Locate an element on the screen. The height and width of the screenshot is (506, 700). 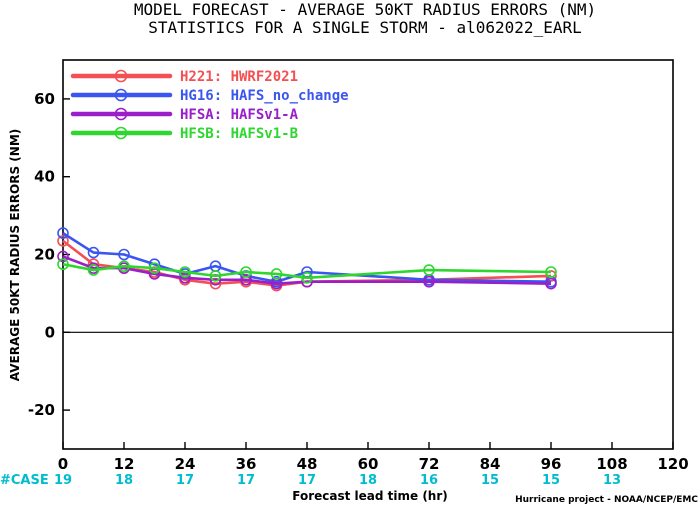
y-tick-label: 40 is located at coordinates (44, 177).